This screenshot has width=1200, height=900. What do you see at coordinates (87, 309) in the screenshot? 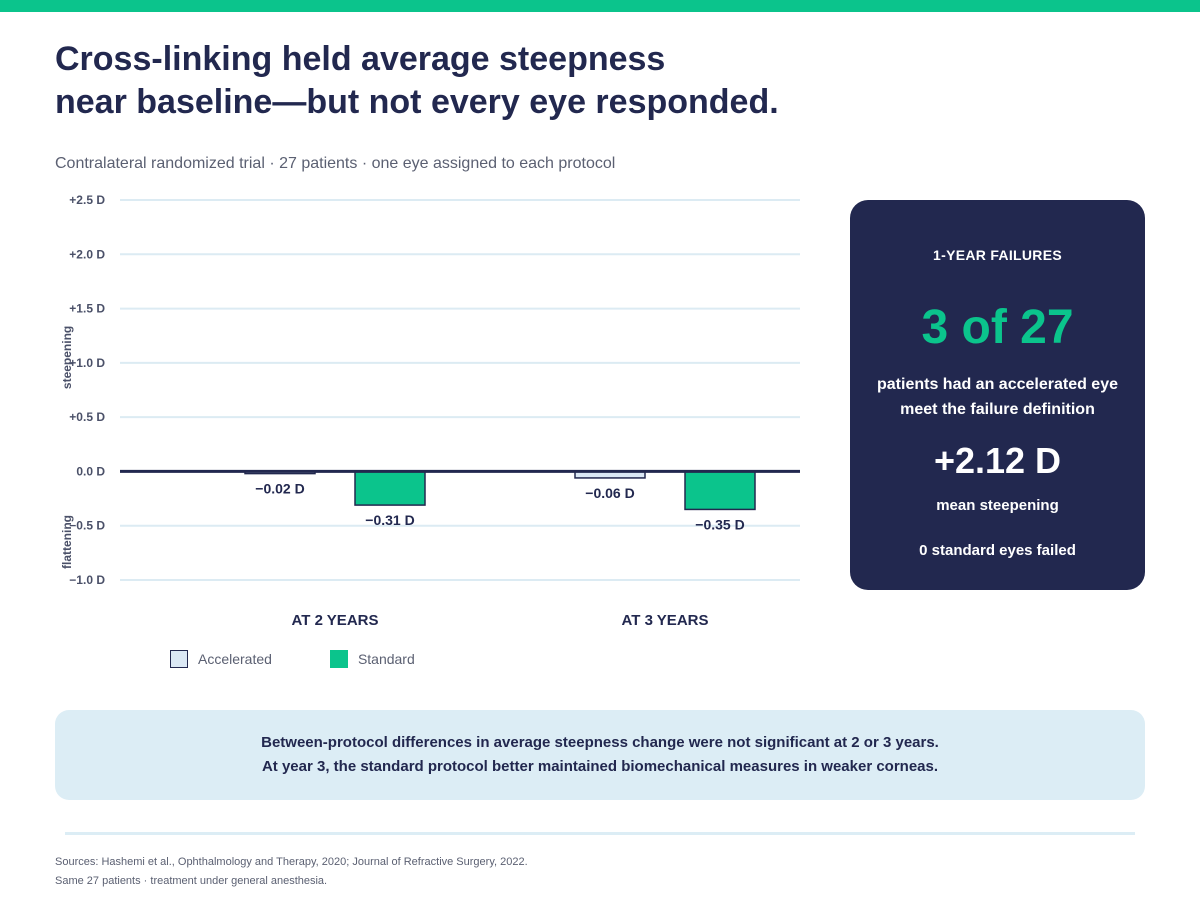
I see `y-tick-label: +1.5 D` at bounding box center [87, 309].